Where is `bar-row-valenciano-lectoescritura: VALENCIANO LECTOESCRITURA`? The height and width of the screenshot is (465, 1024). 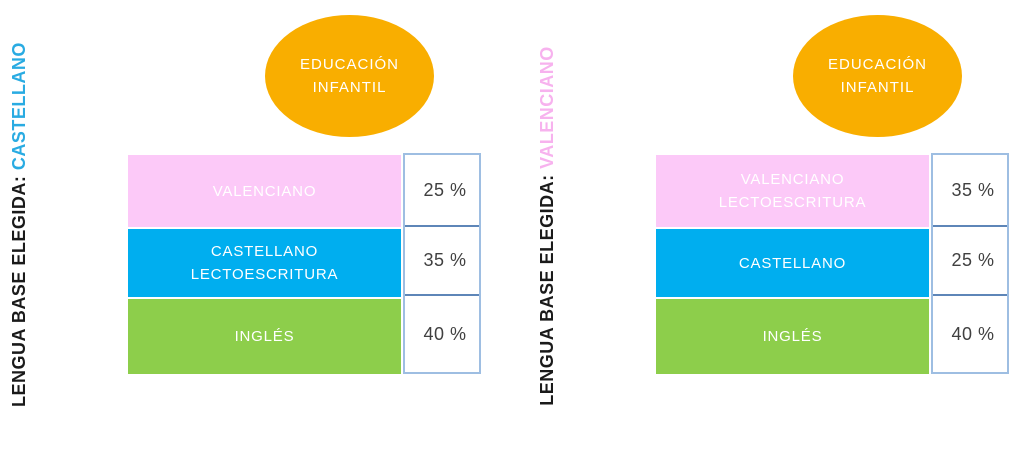
bar-row-valenciano-lectoescritura: VALENCIANO LECTOESCRITURA is located at coordinates (792, 191).